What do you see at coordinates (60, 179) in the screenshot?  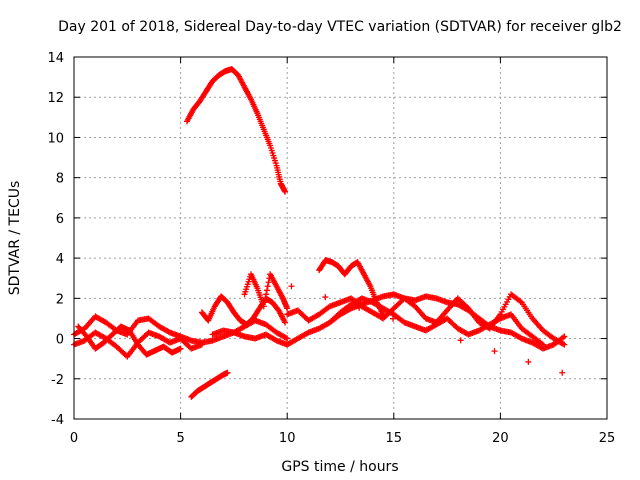 I see `y-tick-label: 8` at bounding box center [60, 179].